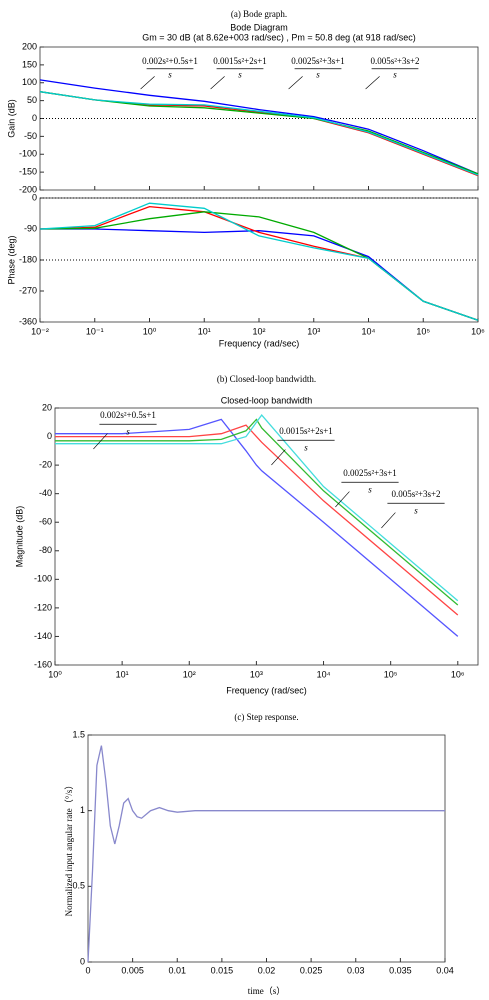 Image resolution: width=489 pixels, height=1000 pixels. What do you see at coordinates (29, 46) in the screenshot?
I see `y-tick-label: 200` at bounding box center [29, 46].